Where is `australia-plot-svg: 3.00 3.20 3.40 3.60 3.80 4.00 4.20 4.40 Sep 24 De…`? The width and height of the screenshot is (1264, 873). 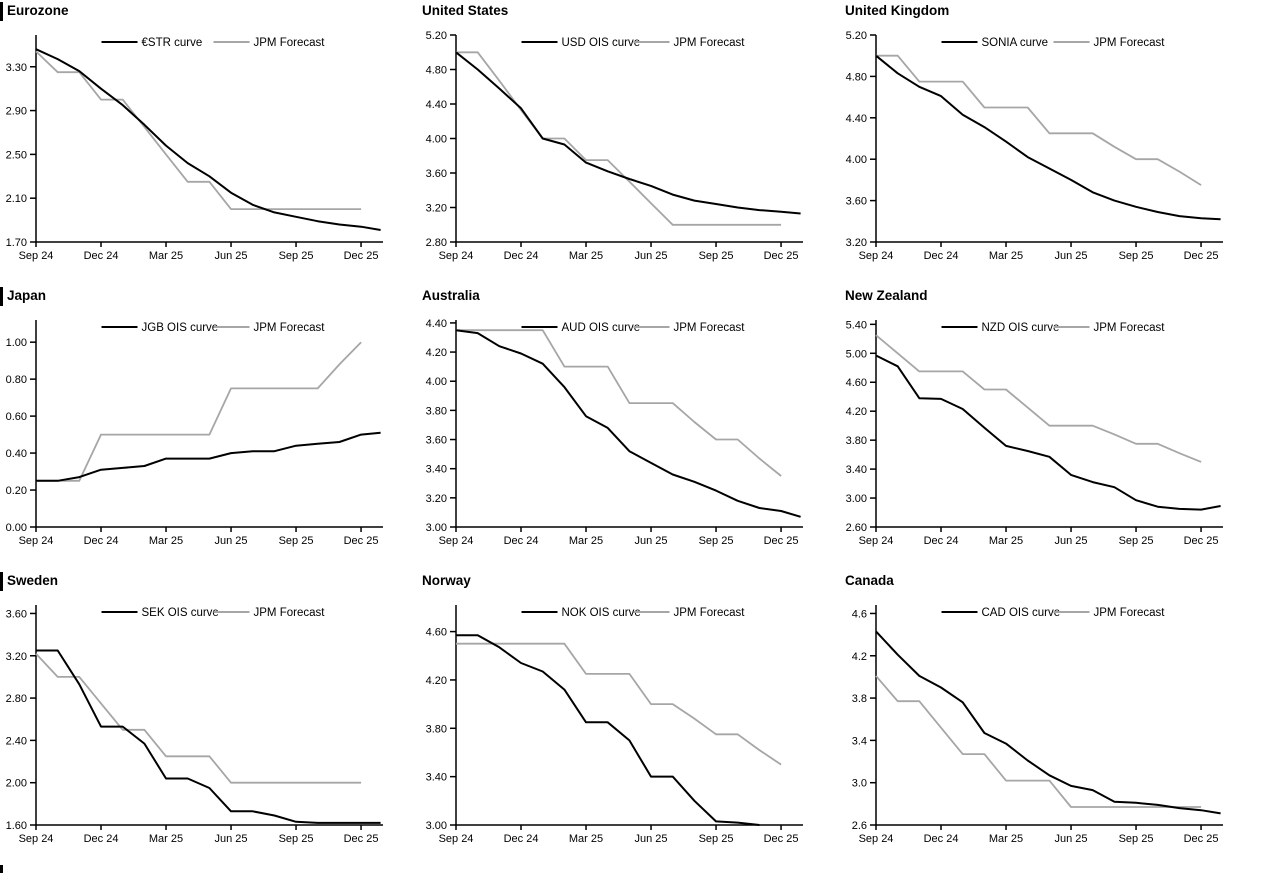
australia-plot-svg: 3.00 3.20 3.40 3.60 3.80 4.00 4.20 4.40 Sep 24 De… is located at coordinates (614, 432).